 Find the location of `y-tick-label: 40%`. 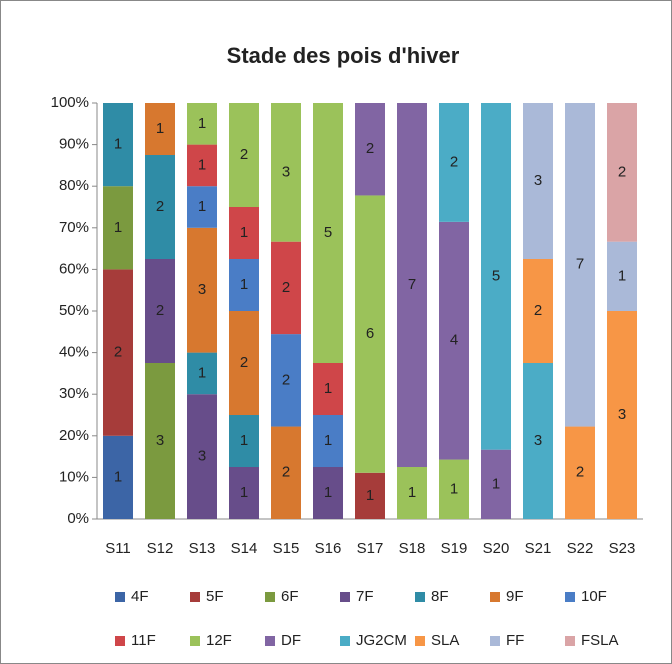

y-tick-label: 40% is located at coordinates (74, 352).